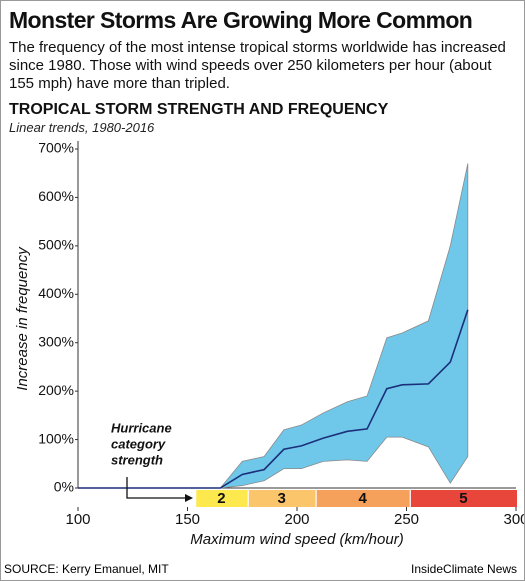 The image size is (525, 581). What do you see at coordinates (56, 148) in the screenshot?
I see `y-tick-label: 700%` at bounding box center [56, 148].